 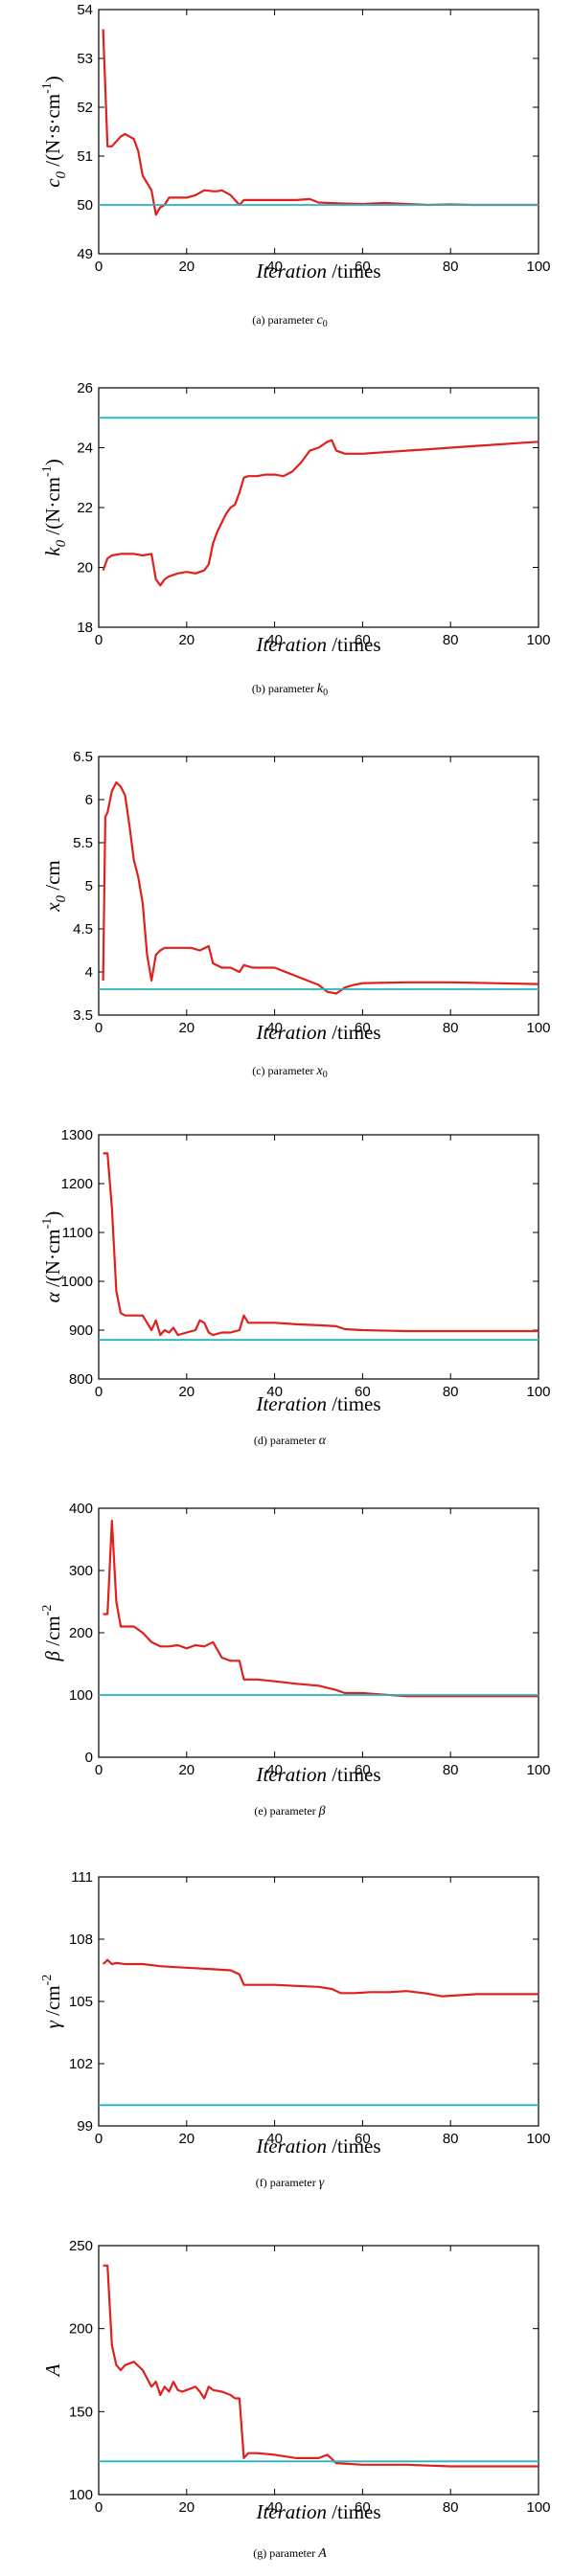 What do you see at coordinates (85, 10) in the screenshot?
I see `y-tick-label: 54` at bounding box center [85, 10].